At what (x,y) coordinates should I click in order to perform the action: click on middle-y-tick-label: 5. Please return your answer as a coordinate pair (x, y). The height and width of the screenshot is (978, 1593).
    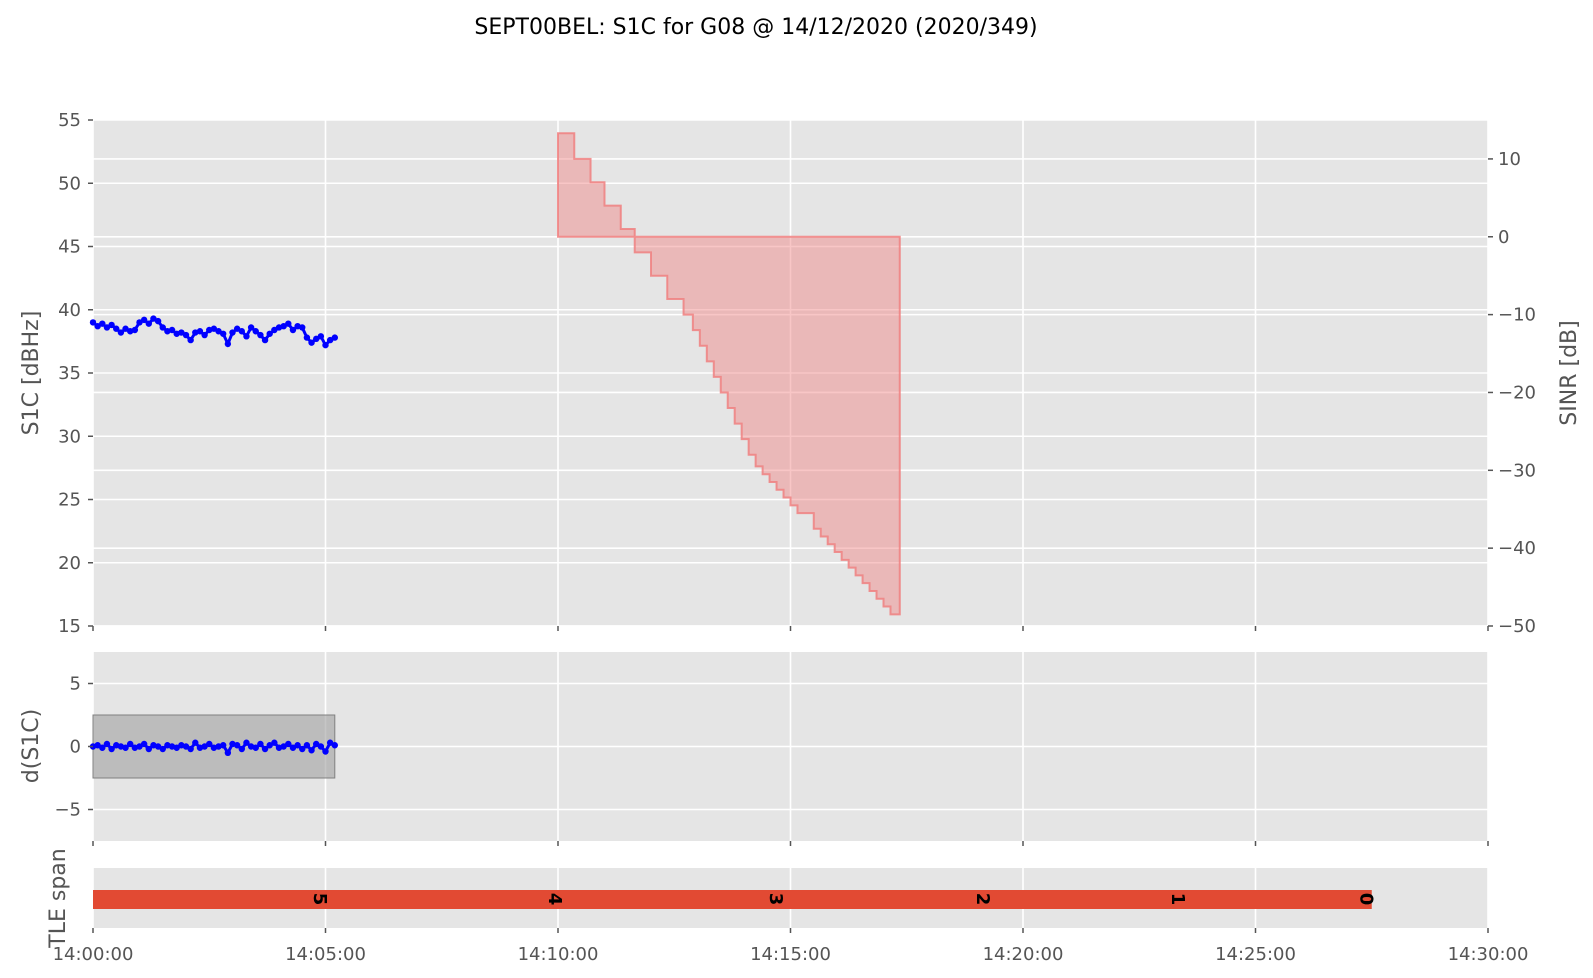
    Looking at the image, I should click on (75, 684).